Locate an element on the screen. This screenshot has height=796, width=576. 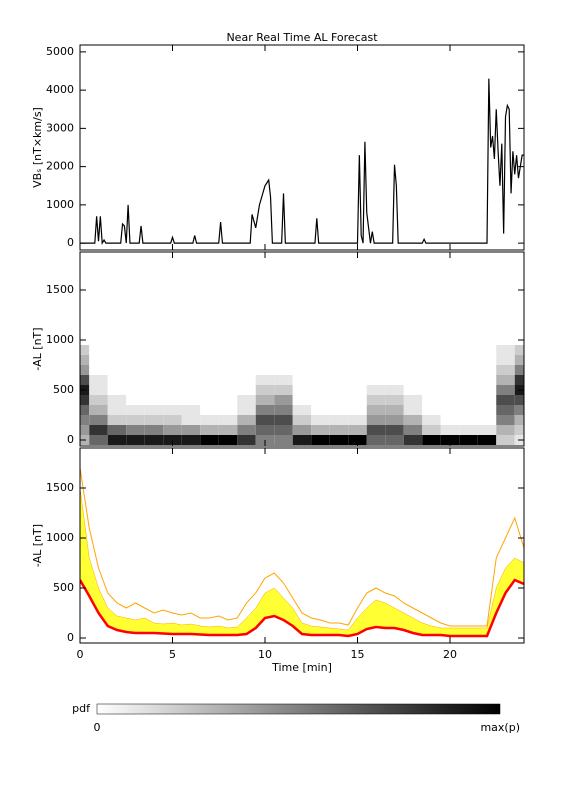
x-axis-label: Time [min] is located at coordinates (301, 667).